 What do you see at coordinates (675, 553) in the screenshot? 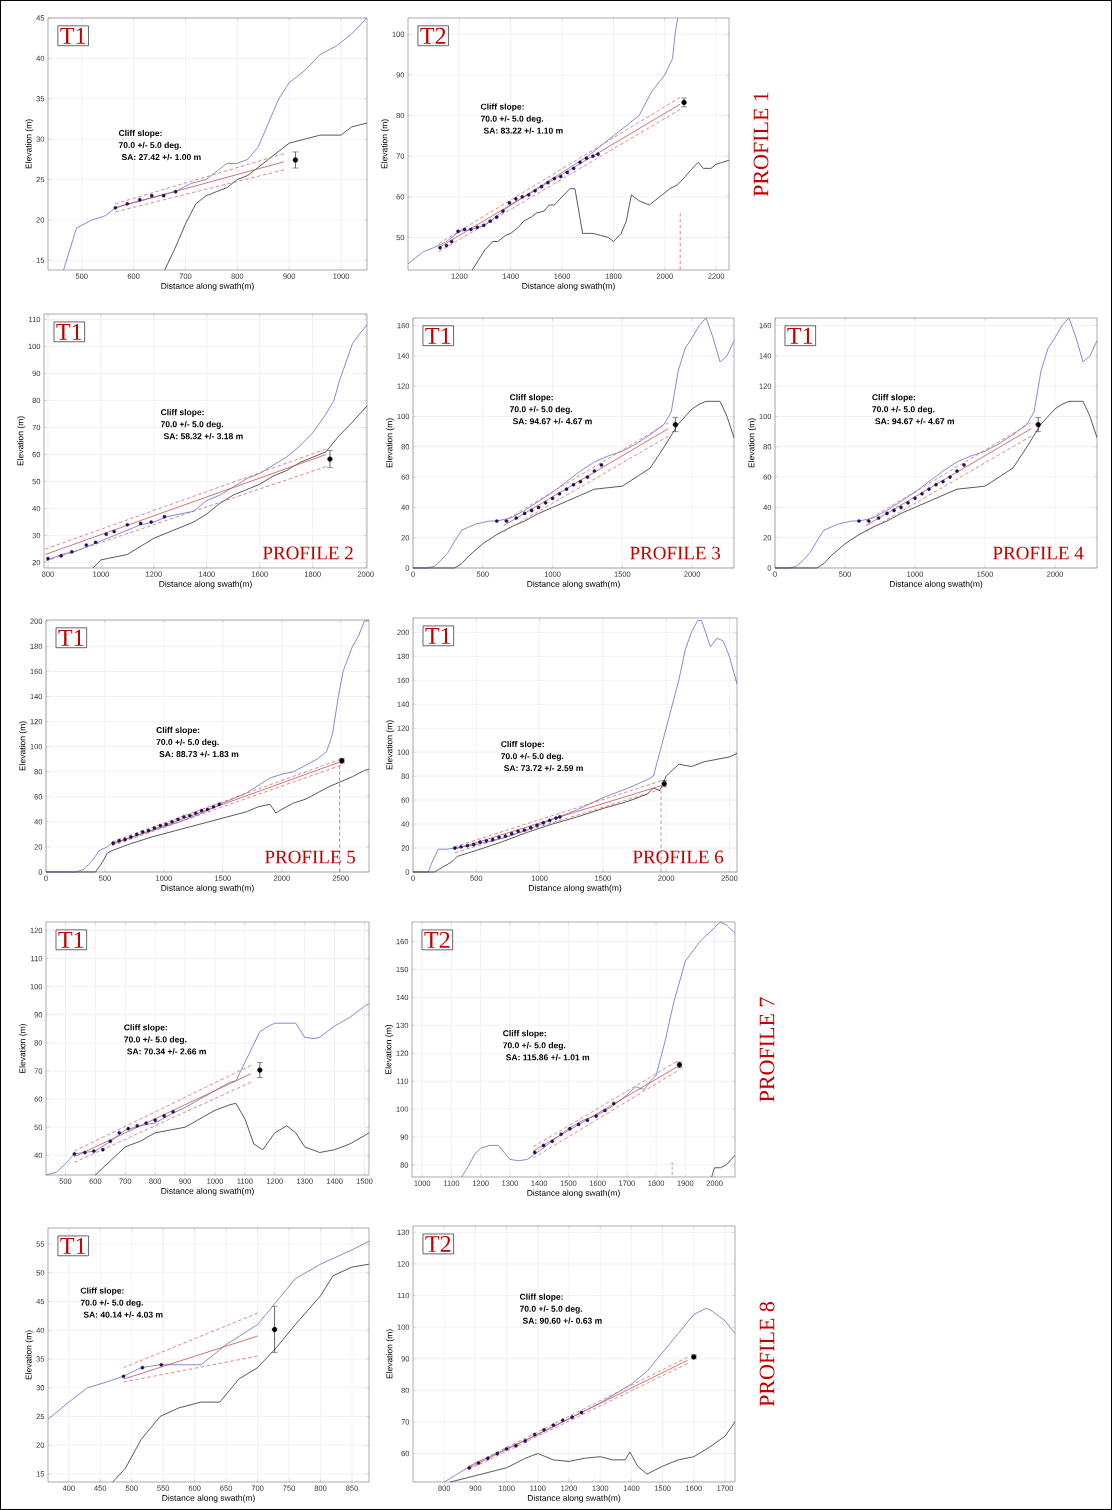
I see `annotation: PROFILE 3` at bounding box center [675, 553].